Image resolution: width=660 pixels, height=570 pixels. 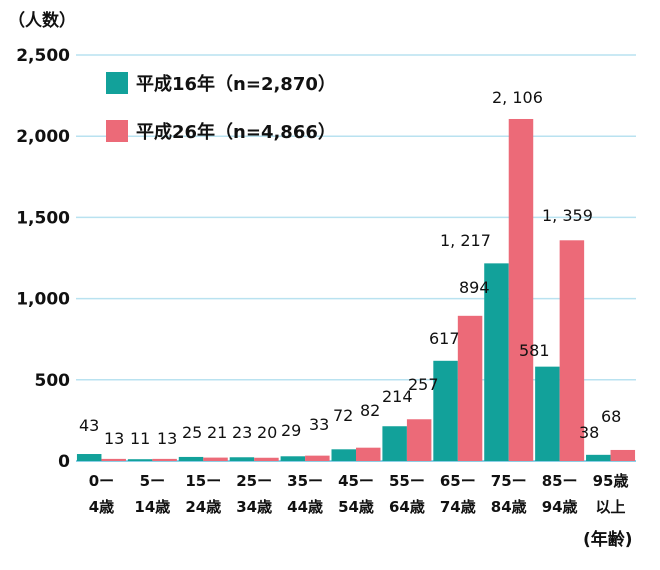 What do you see at coordinates (42, 20) in the screenshot?
I see `y-axis-unit-label: （人数）` at bounding box center [42, 20].